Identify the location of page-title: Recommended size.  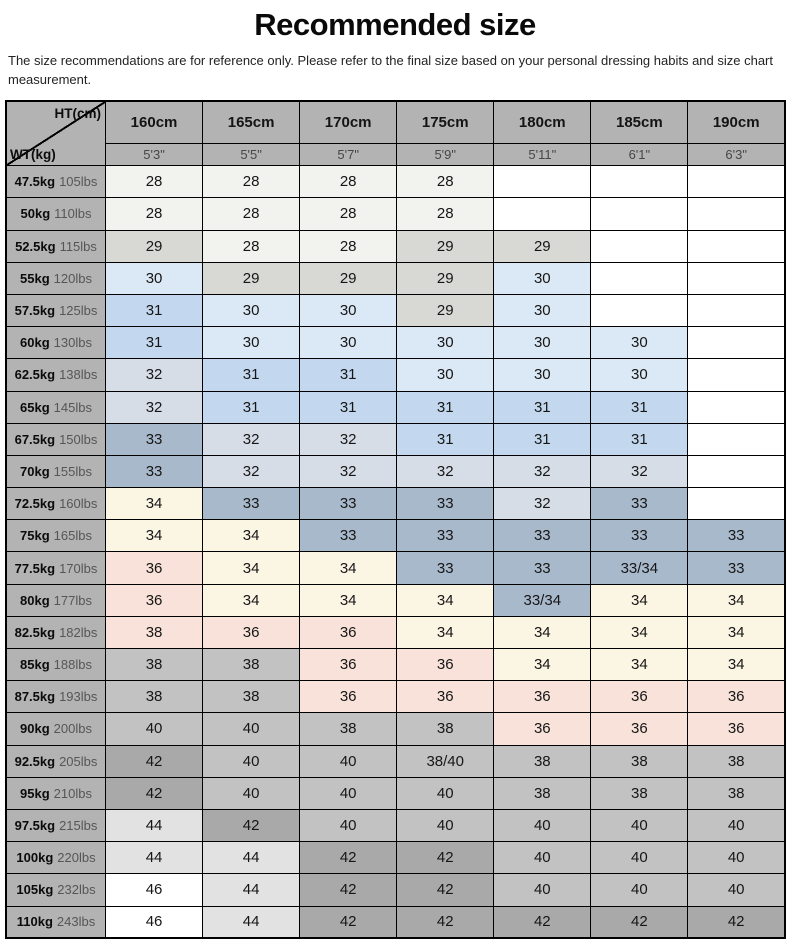
(395, 24).